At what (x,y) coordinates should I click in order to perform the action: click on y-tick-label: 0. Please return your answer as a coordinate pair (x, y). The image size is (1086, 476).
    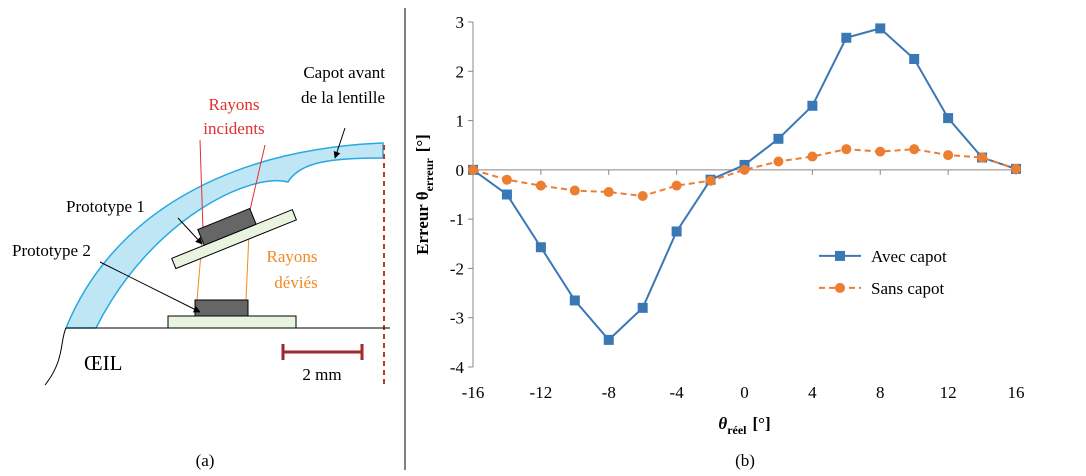
    Looking at the image, I should click on (460, 170).